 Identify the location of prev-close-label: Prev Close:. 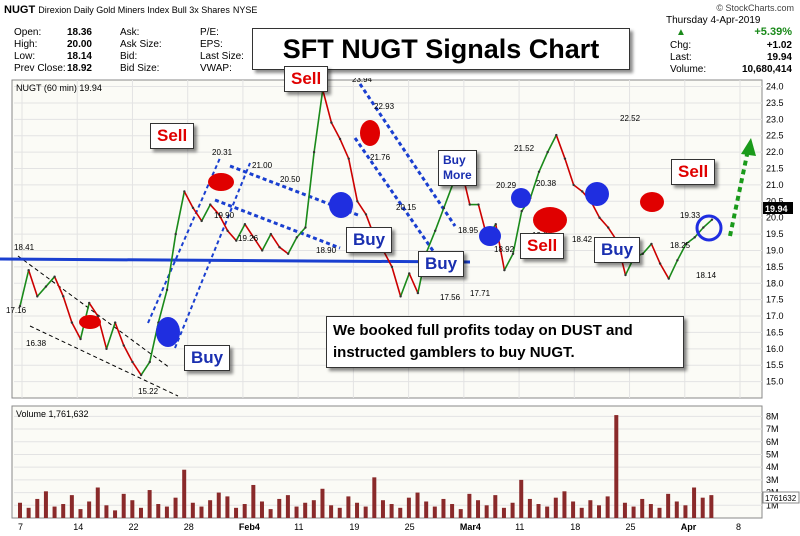
(40, 68).